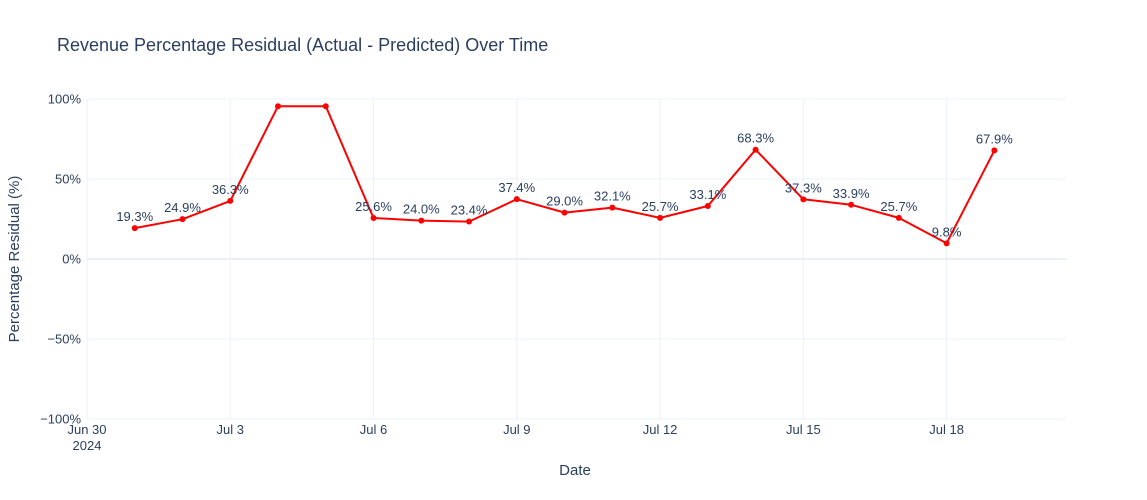  Describe the element at coordinates (564, 201) in the screenshot. I see `data-label: 29.0%` at that location.